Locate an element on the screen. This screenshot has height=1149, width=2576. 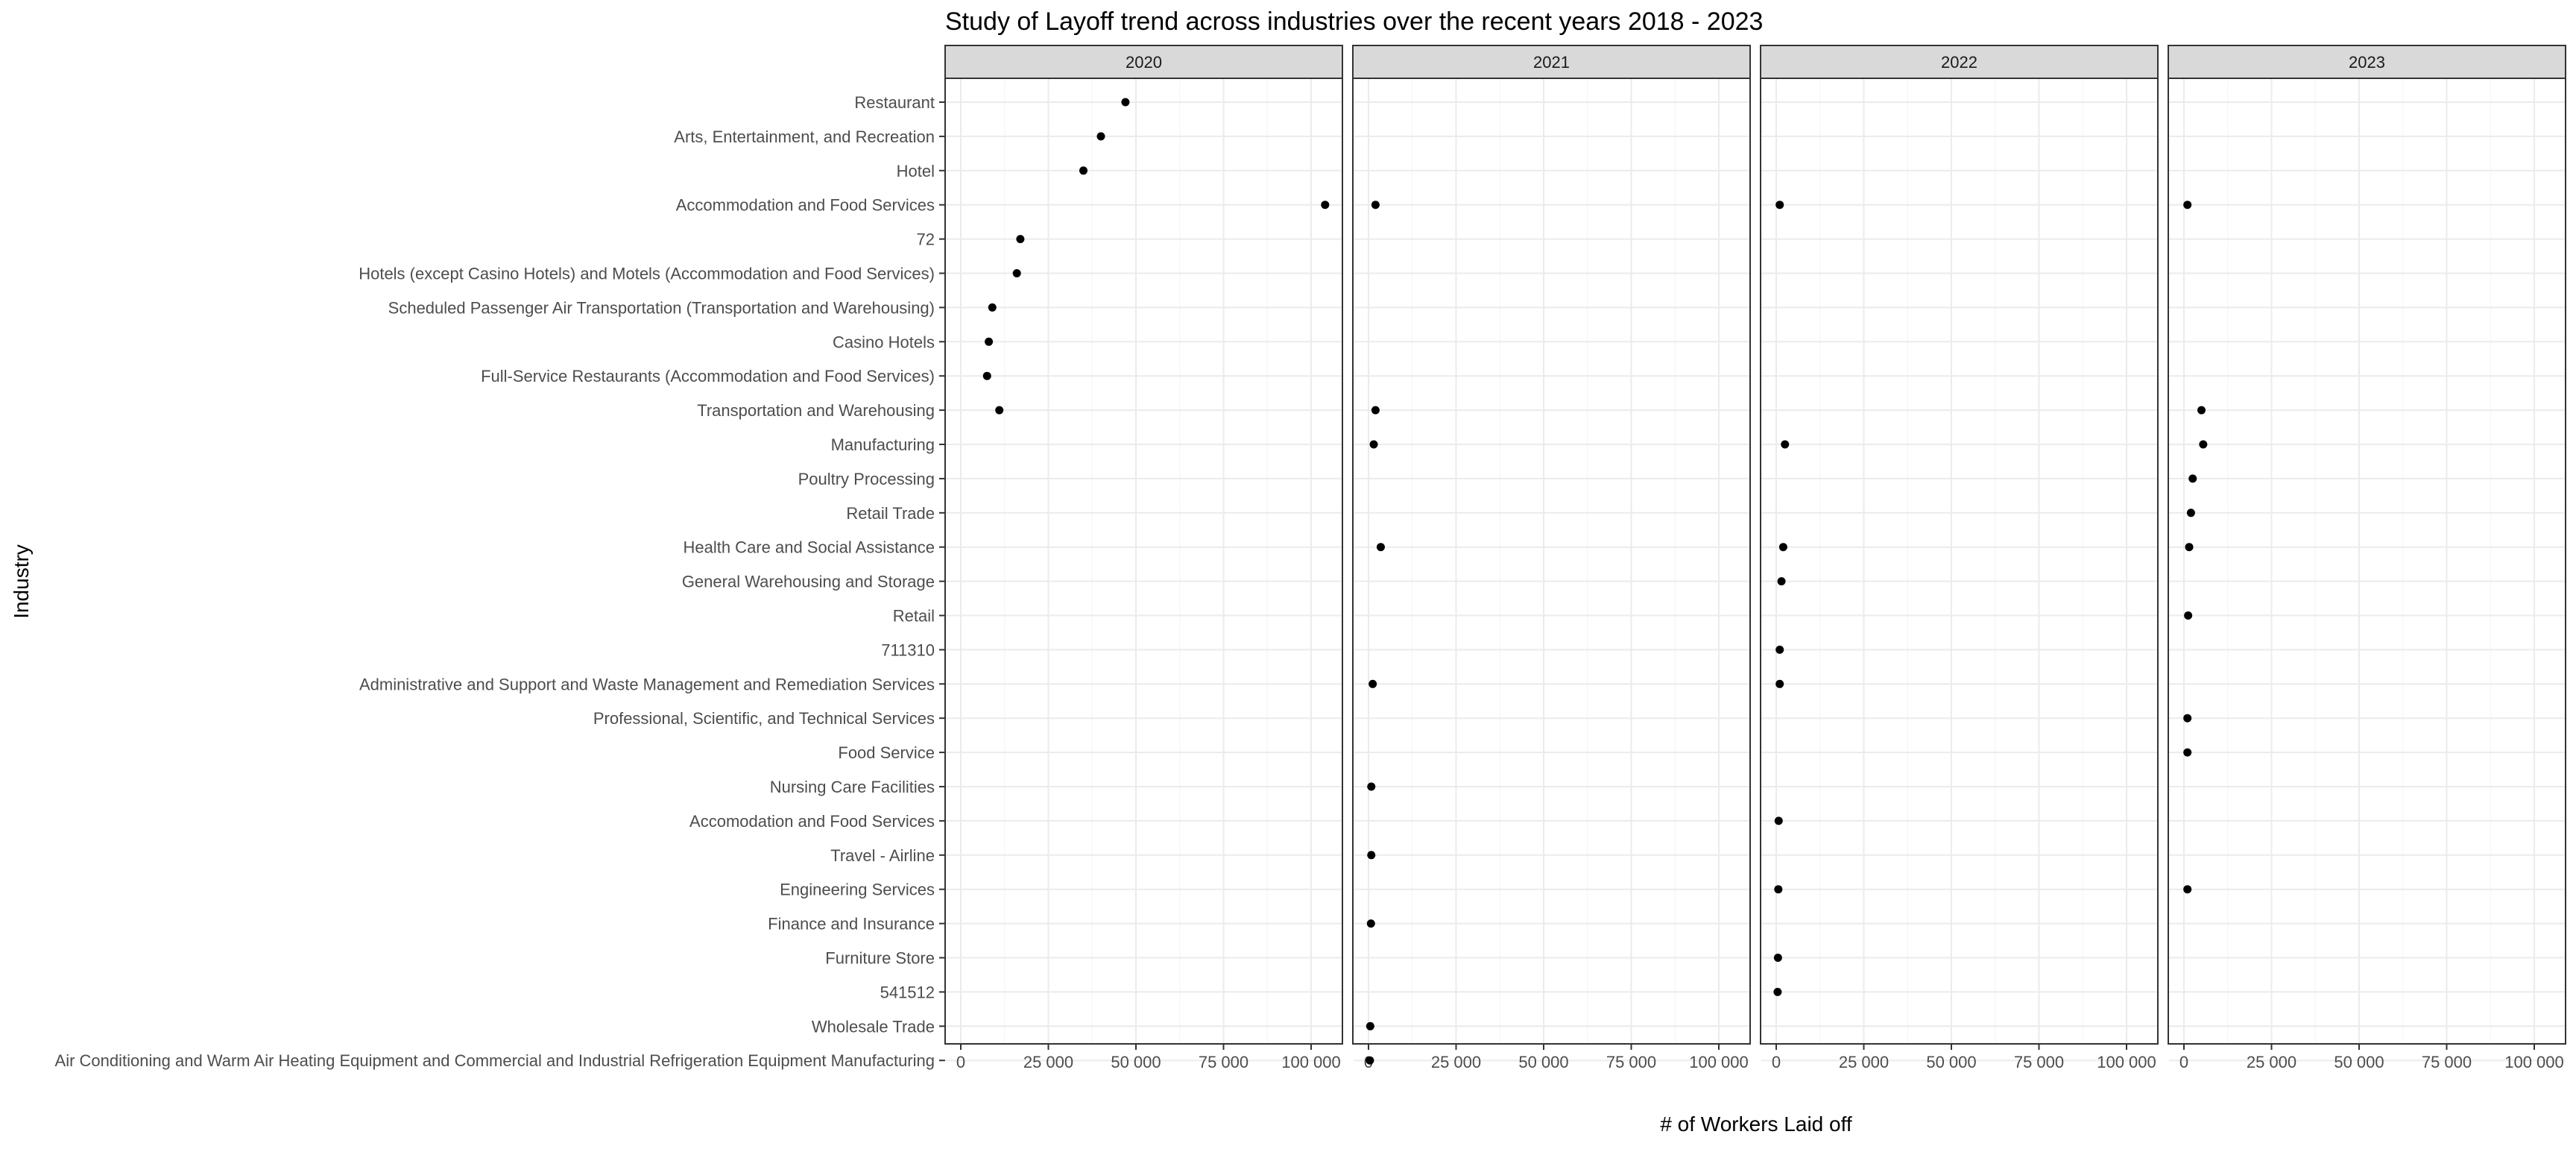
y-axis-title: Industry is located at coordinates (21, 581).